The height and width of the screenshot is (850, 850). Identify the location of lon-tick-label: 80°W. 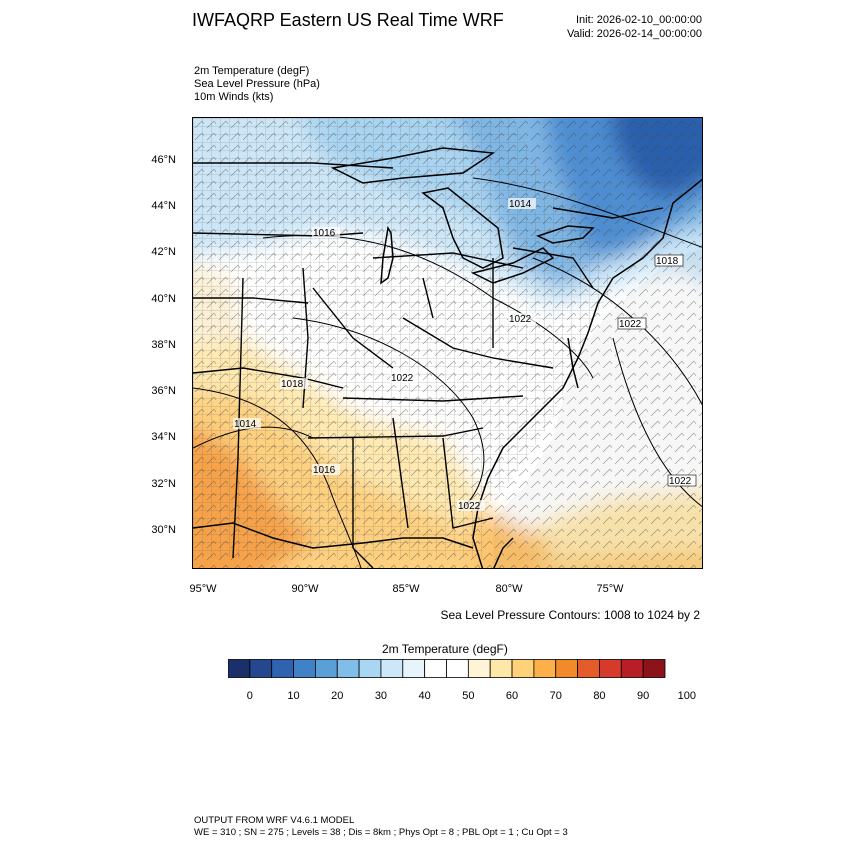
(509, 589).